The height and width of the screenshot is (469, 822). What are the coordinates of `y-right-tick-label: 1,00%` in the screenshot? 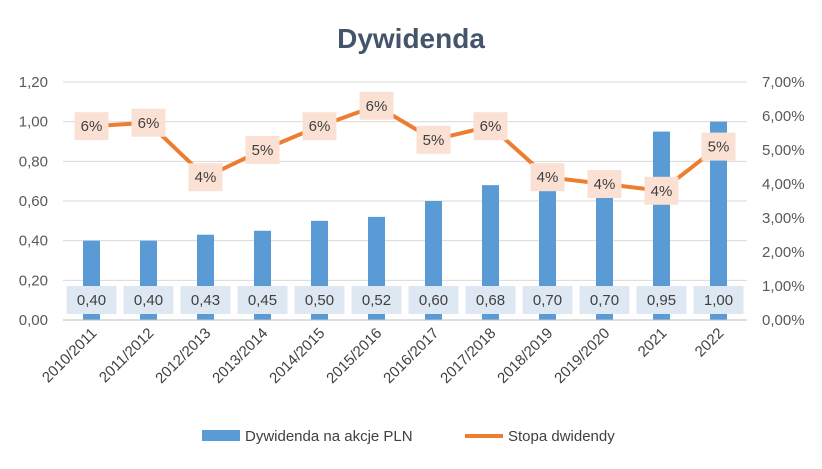 It's located at (783, 286).